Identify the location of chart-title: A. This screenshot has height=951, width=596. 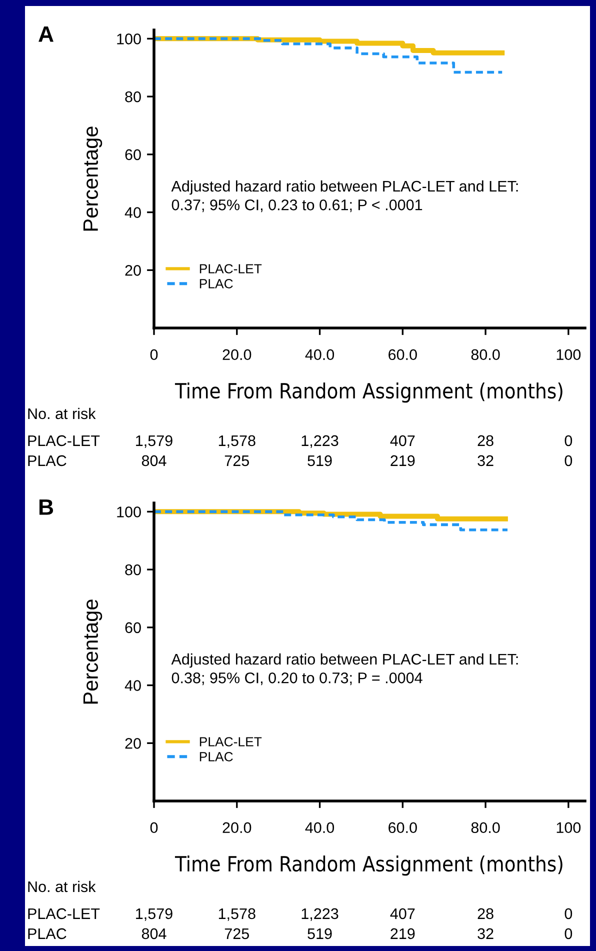
(46, 34).